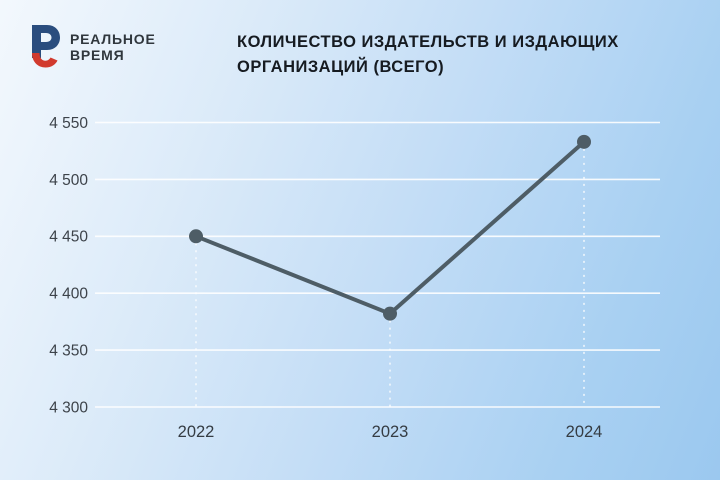  What do you see at coordinates (68, 351) in the screenshot?
I see `y-axis-tick-label: 4 350` at bounding box center [68, 351].